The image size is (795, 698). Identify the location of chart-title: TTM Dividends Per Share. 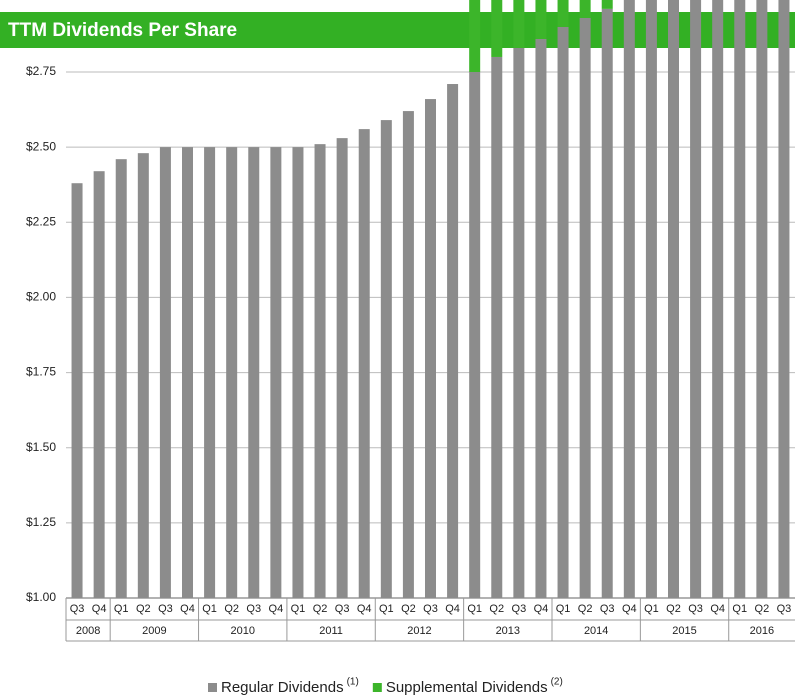
(122, 30).